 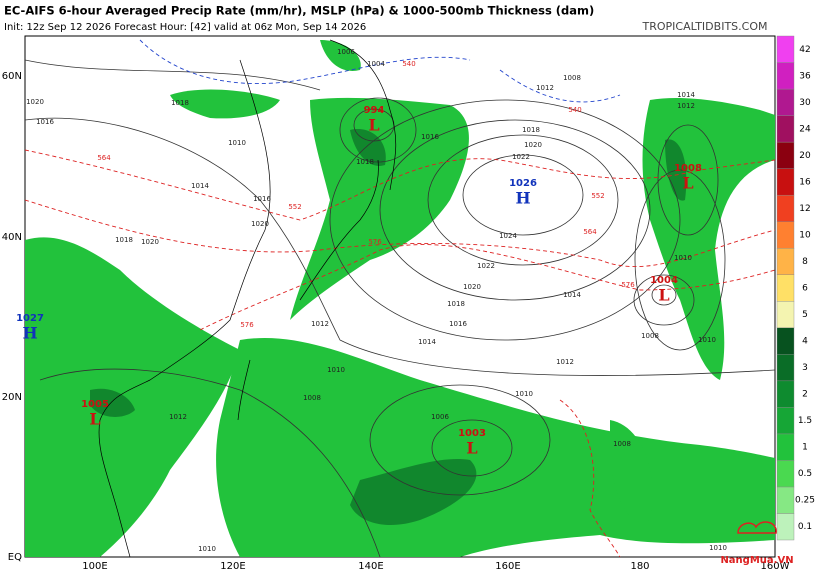 What do you see at coordinates (756, 560) in the screenshot?
I see `watermark: NangMua.VN` at bounding box center [756, 560].